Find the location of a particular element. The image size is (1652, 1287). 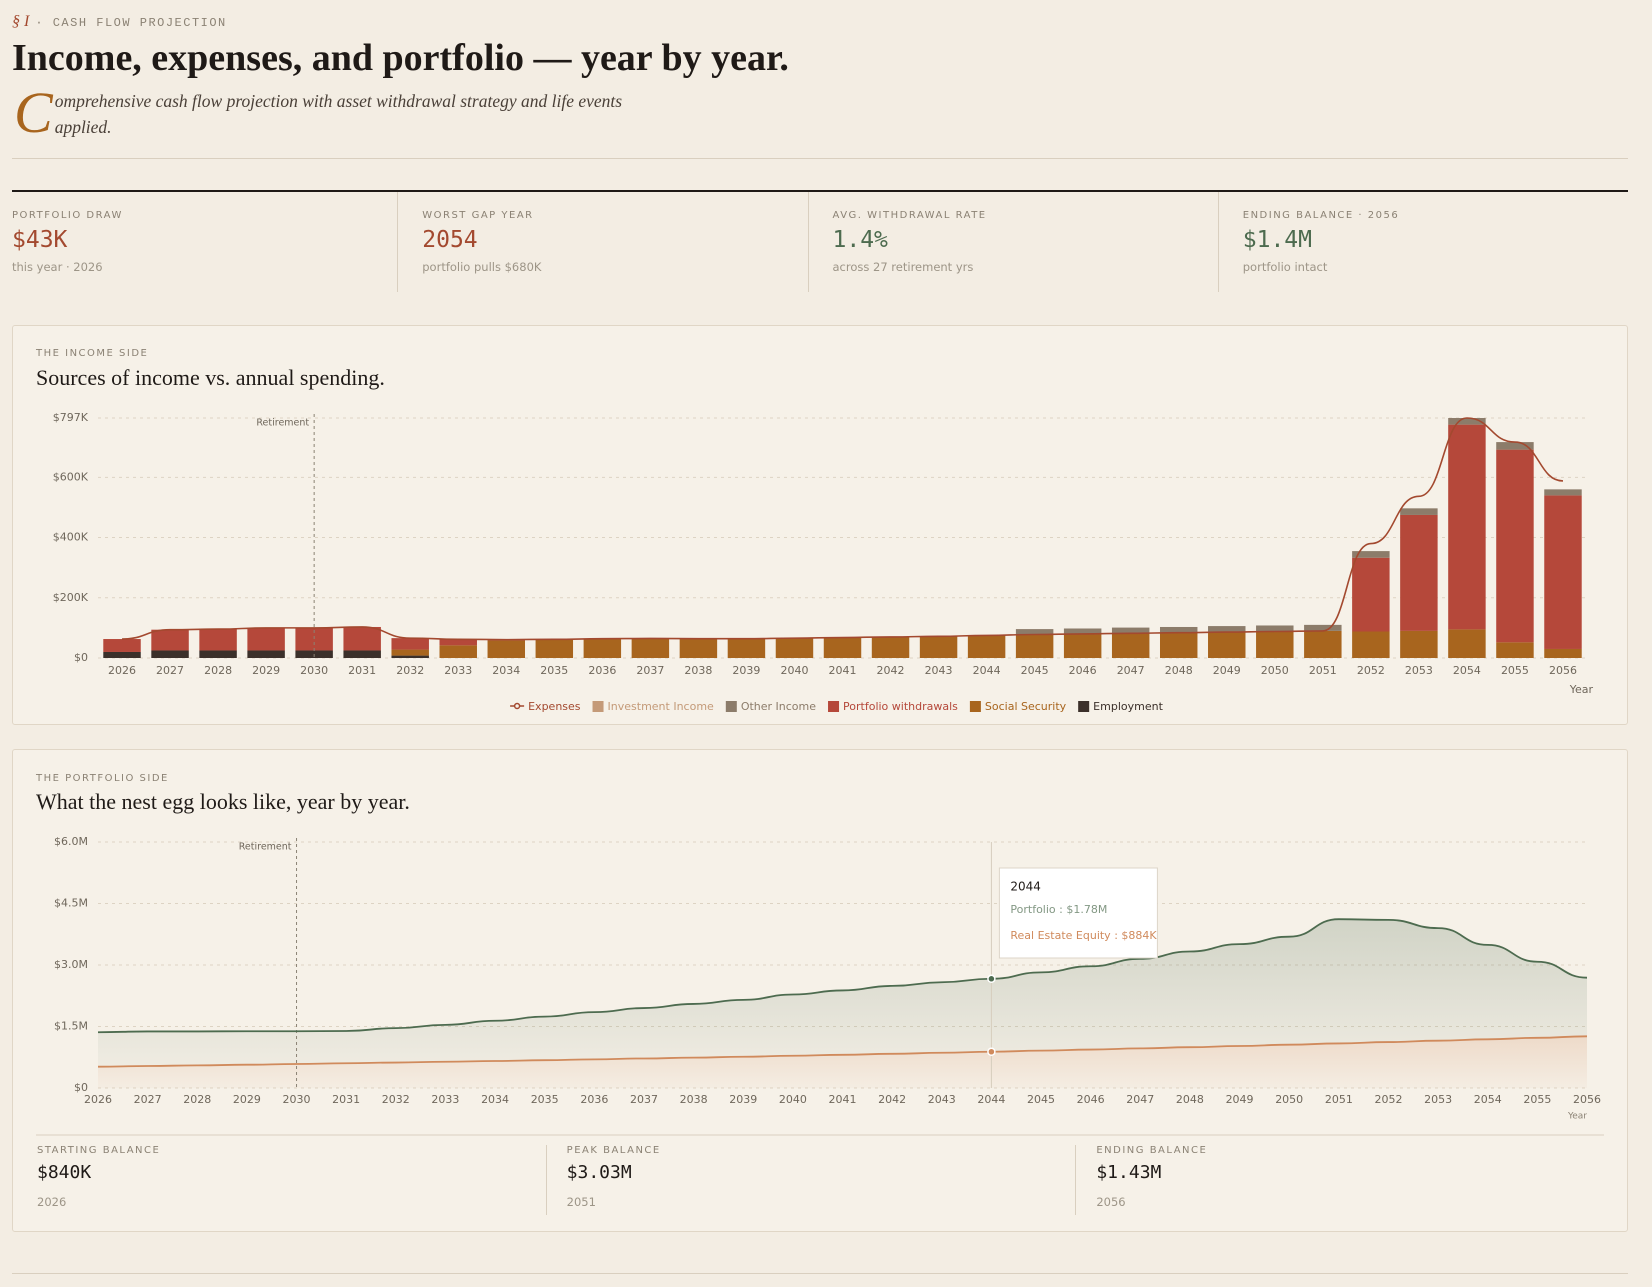

stat-note: this year · 2026 is located at coordinates (57, 267).